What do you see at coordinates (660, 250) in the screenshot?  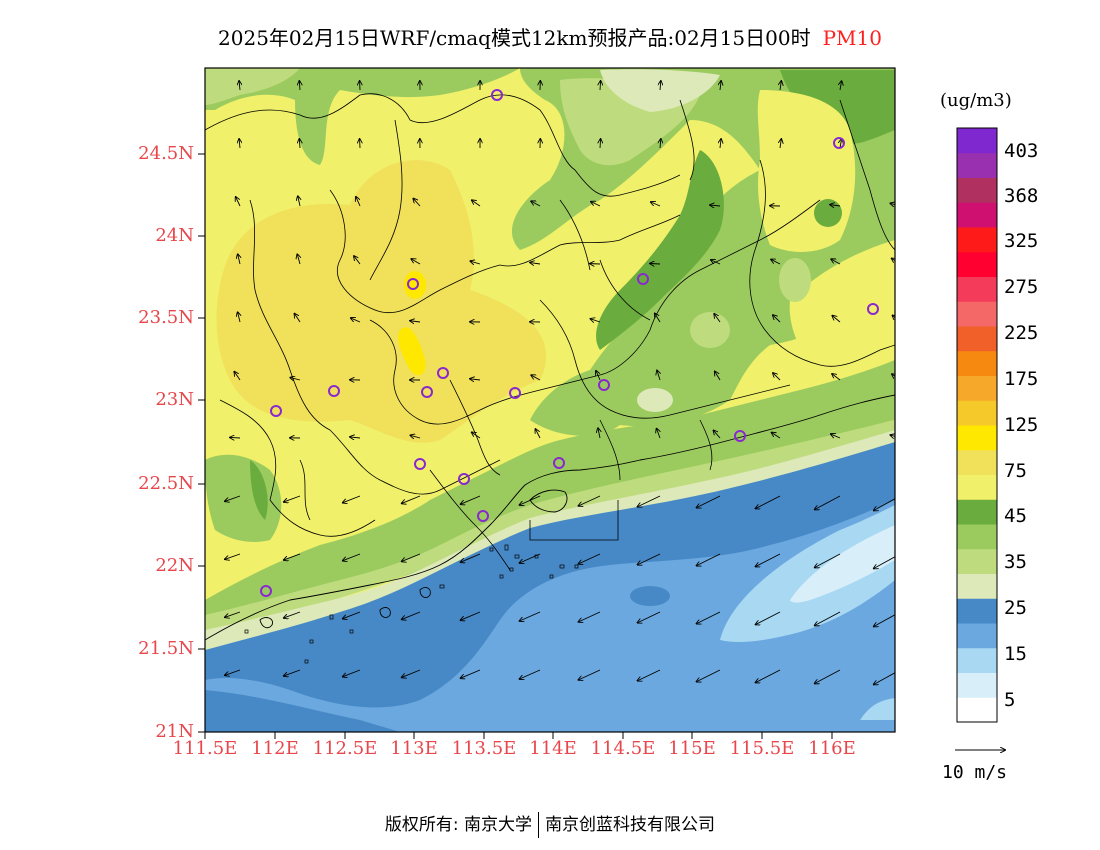 I see `green-dark-strip` at bounding box center [660, 250].